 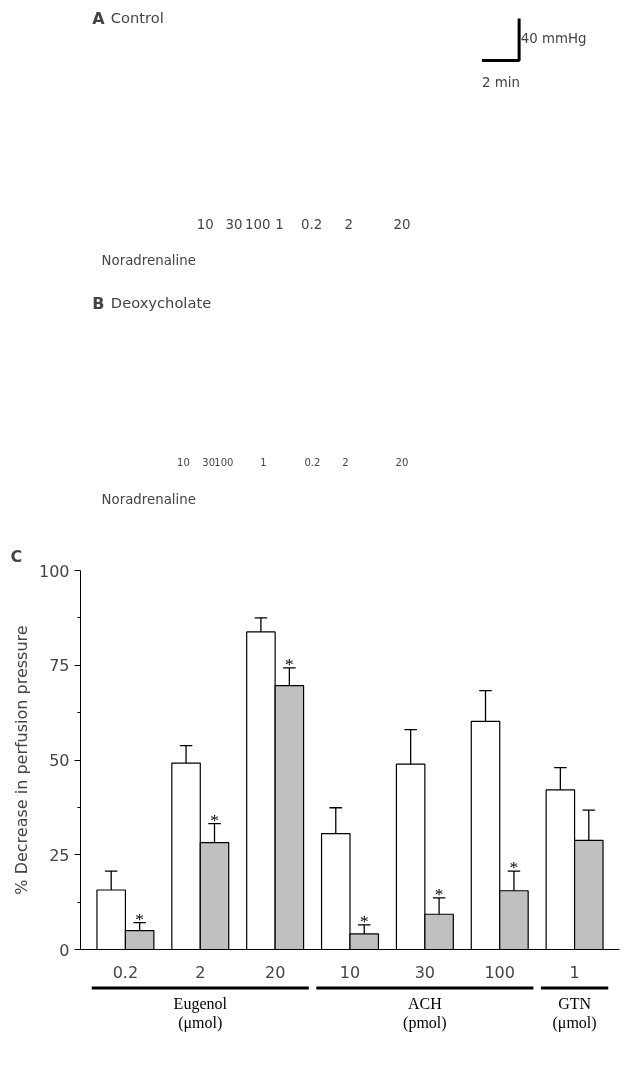 I want to click on y-tick-label: 75, so click(x=59, y=666).